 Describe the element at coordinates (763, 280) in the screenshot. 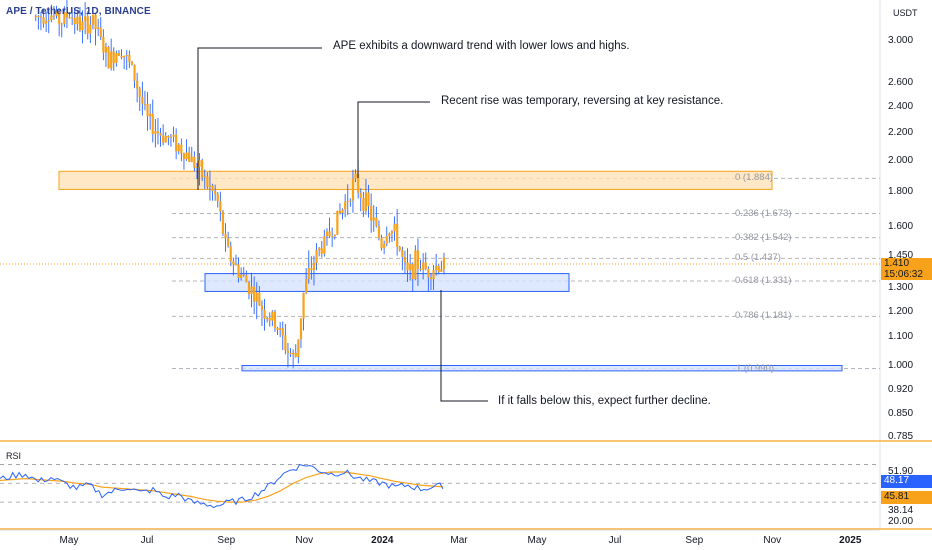

I see `fib-level-label: 0.618 (1.331)` at that location.